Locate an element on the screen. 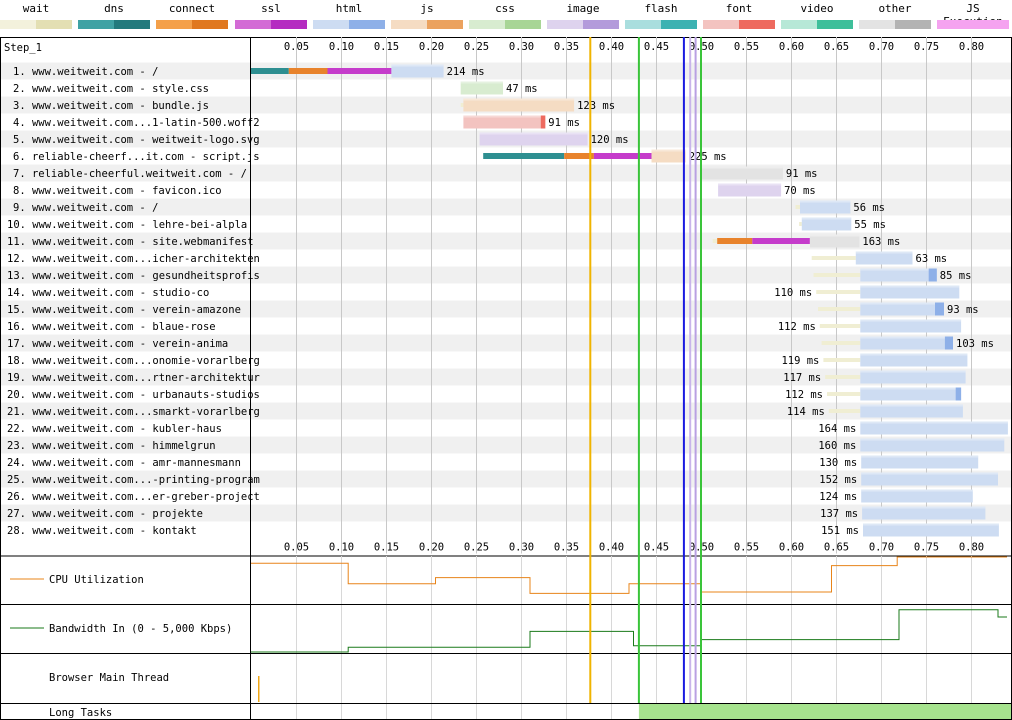 Image resolution: width=1012 pixels, height=720 pixels. request-label: 23. www.weitweit.com - himmelgrun is located at coordinates (111, 446).